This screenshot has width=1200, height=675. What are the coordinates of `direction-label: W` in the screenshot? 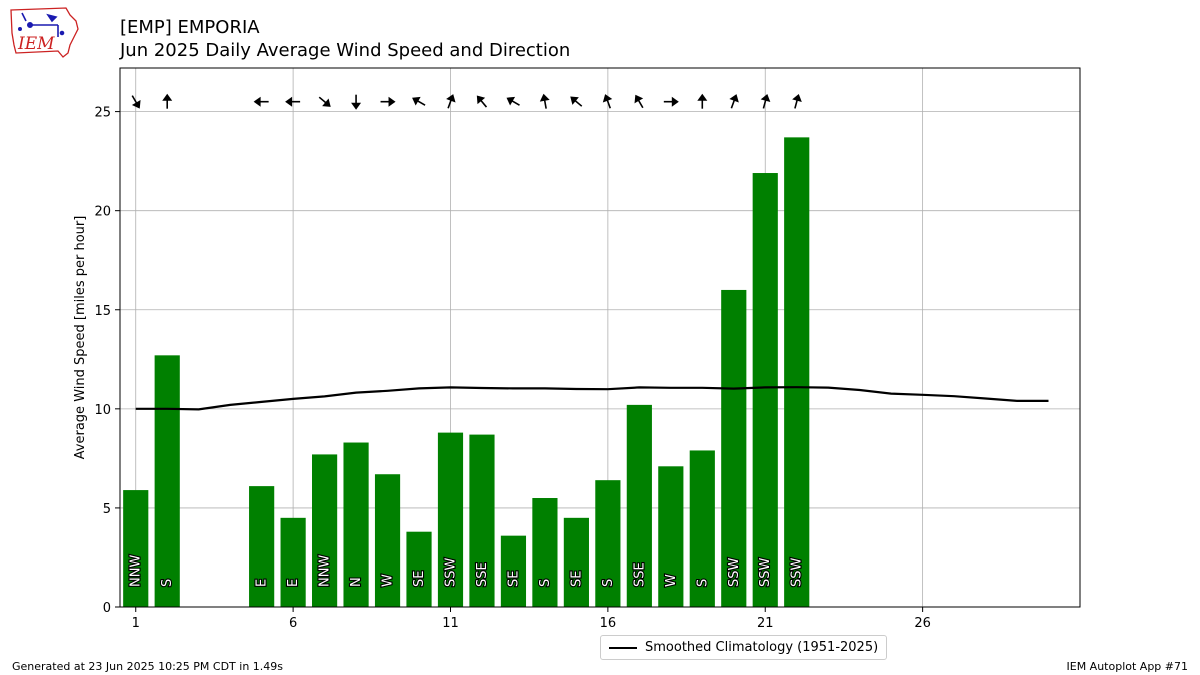 It's located at (388, 580).